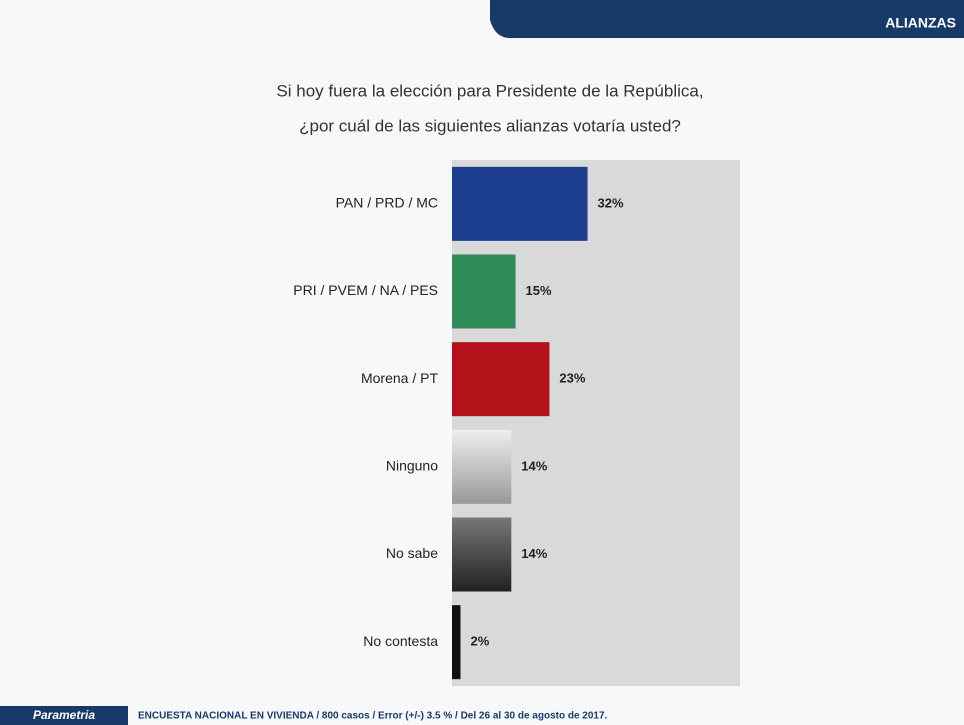 This screenshot has width=964, height=725. What do you see at coordinates (399, 378) in the screenshot?
I see `category-label: Morena / PT` at bounding box center [399, 378].